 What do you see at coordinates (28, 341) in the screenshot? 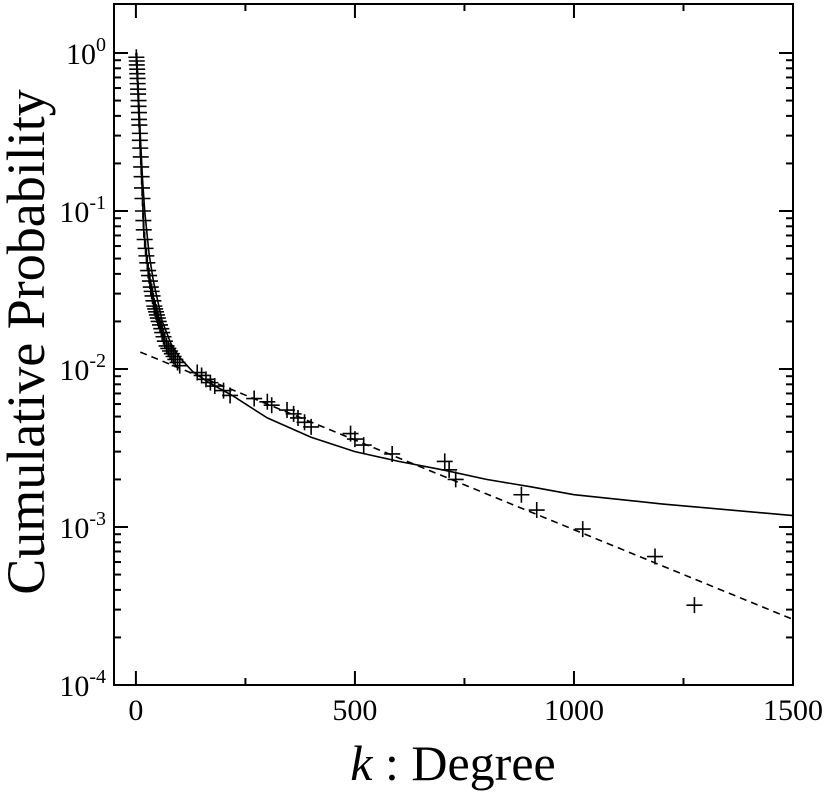
I see `y-axis-title: Cumulative Probability` at bounding box center [28, 341].